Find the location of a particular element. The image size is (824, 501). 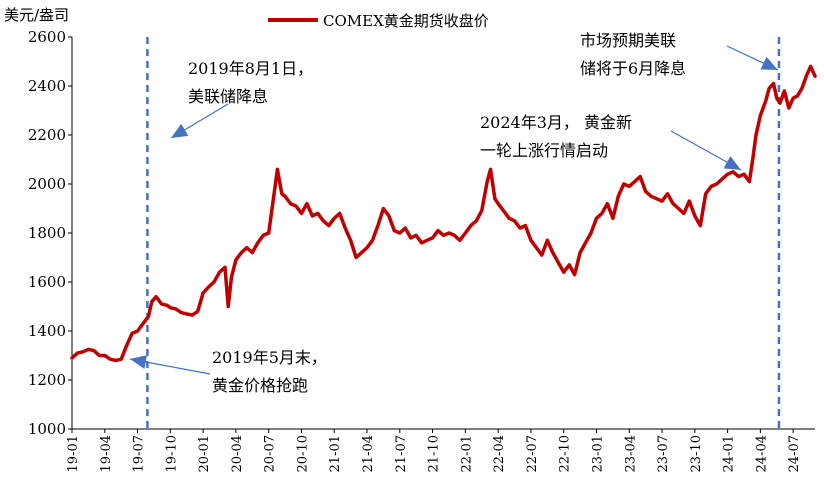

x-tick-label: 19-04 is located at coordinates (106, 453).